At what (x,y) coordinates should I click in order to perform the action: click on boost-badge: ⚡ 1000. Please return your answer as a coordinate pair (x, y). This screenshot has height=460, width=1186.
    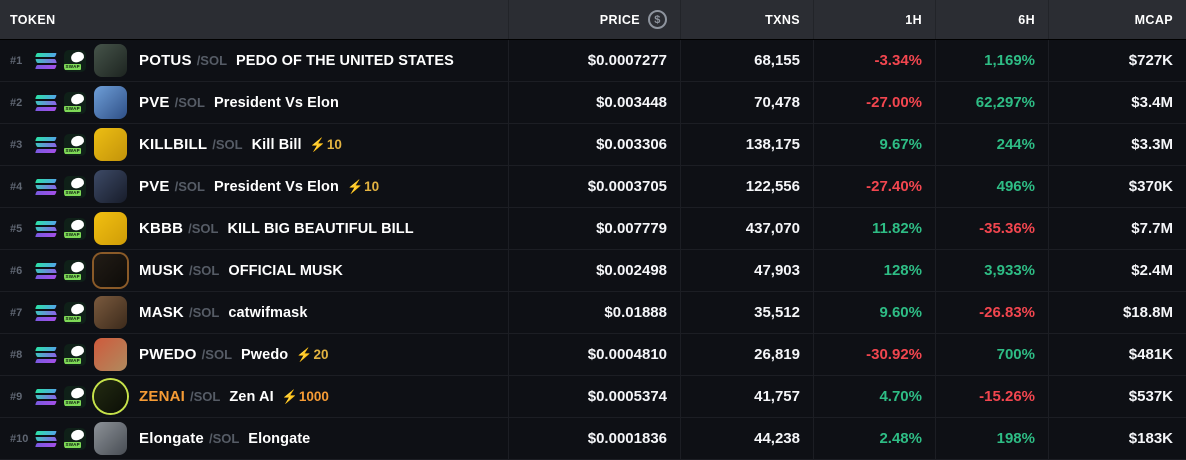
    Looking at the image, I should click on (305, 397).